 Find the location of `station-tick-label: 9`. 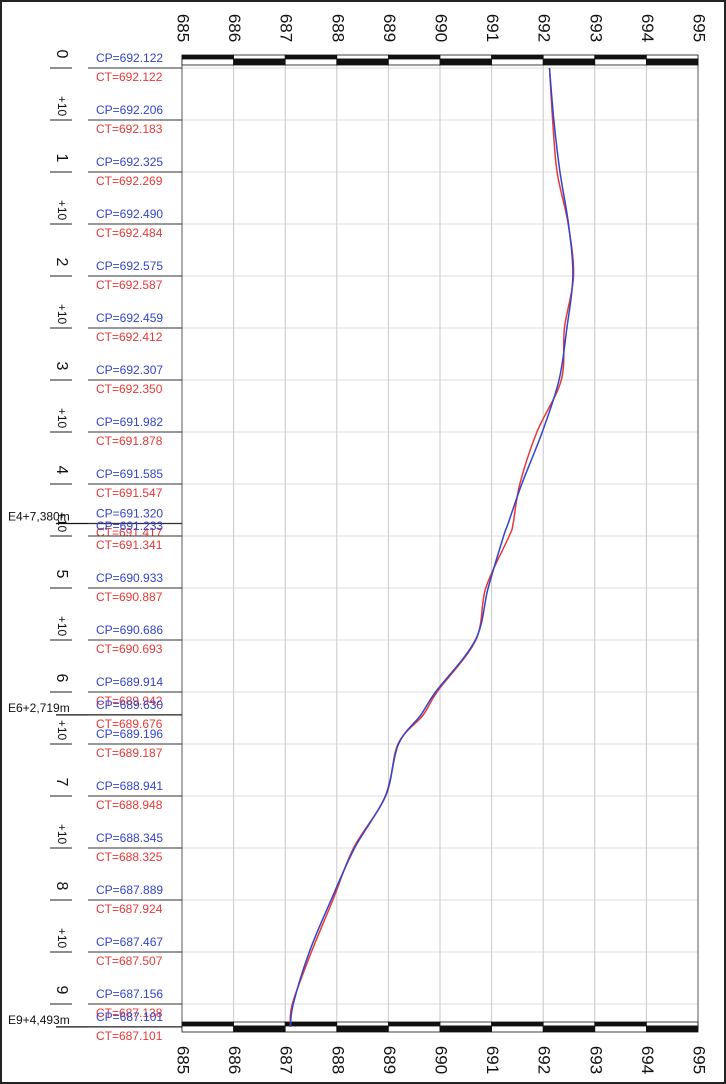

station-tick-label: 9 is located at coordinates (61, 990).